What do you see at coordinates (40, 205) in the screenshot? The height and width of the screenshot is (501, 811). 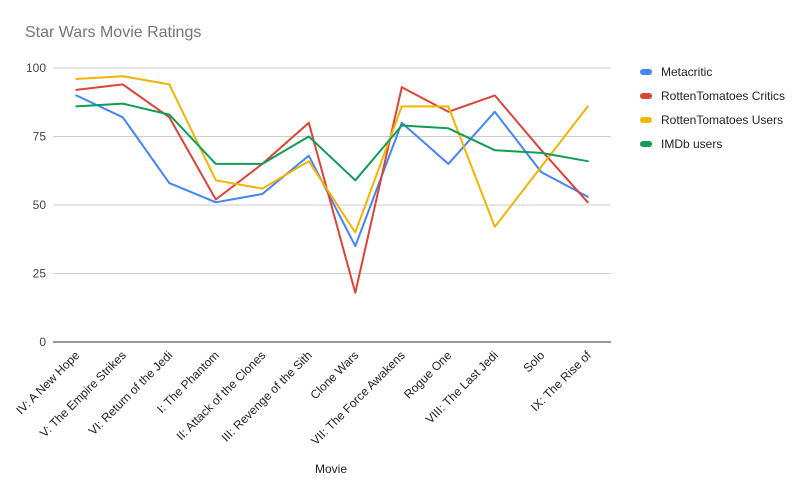 I see `y-tick-label: 50` at bounding box center [40, 205].